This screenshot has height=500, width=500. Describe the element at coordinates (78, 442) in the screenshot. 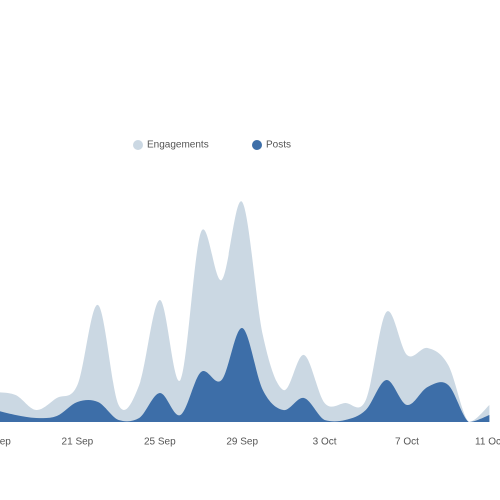

I see `x-tick-label: 21 Sep` at that location.